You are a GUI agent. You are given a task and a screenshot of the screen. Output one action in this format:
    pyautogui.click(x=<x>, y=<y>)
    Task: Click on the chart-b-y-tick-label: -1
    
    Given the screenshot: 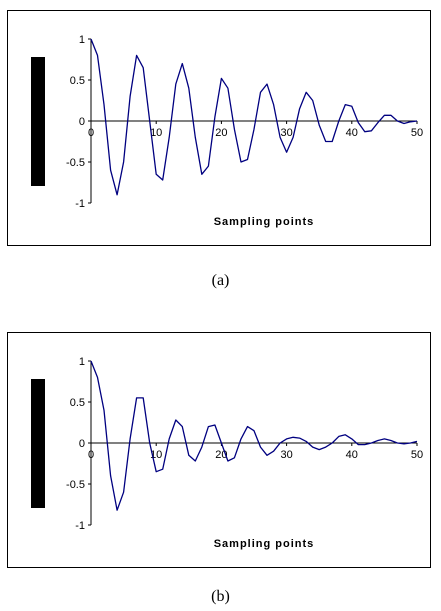 What is the action you would take?
    pyautogui.click(x=80, y=526)
    